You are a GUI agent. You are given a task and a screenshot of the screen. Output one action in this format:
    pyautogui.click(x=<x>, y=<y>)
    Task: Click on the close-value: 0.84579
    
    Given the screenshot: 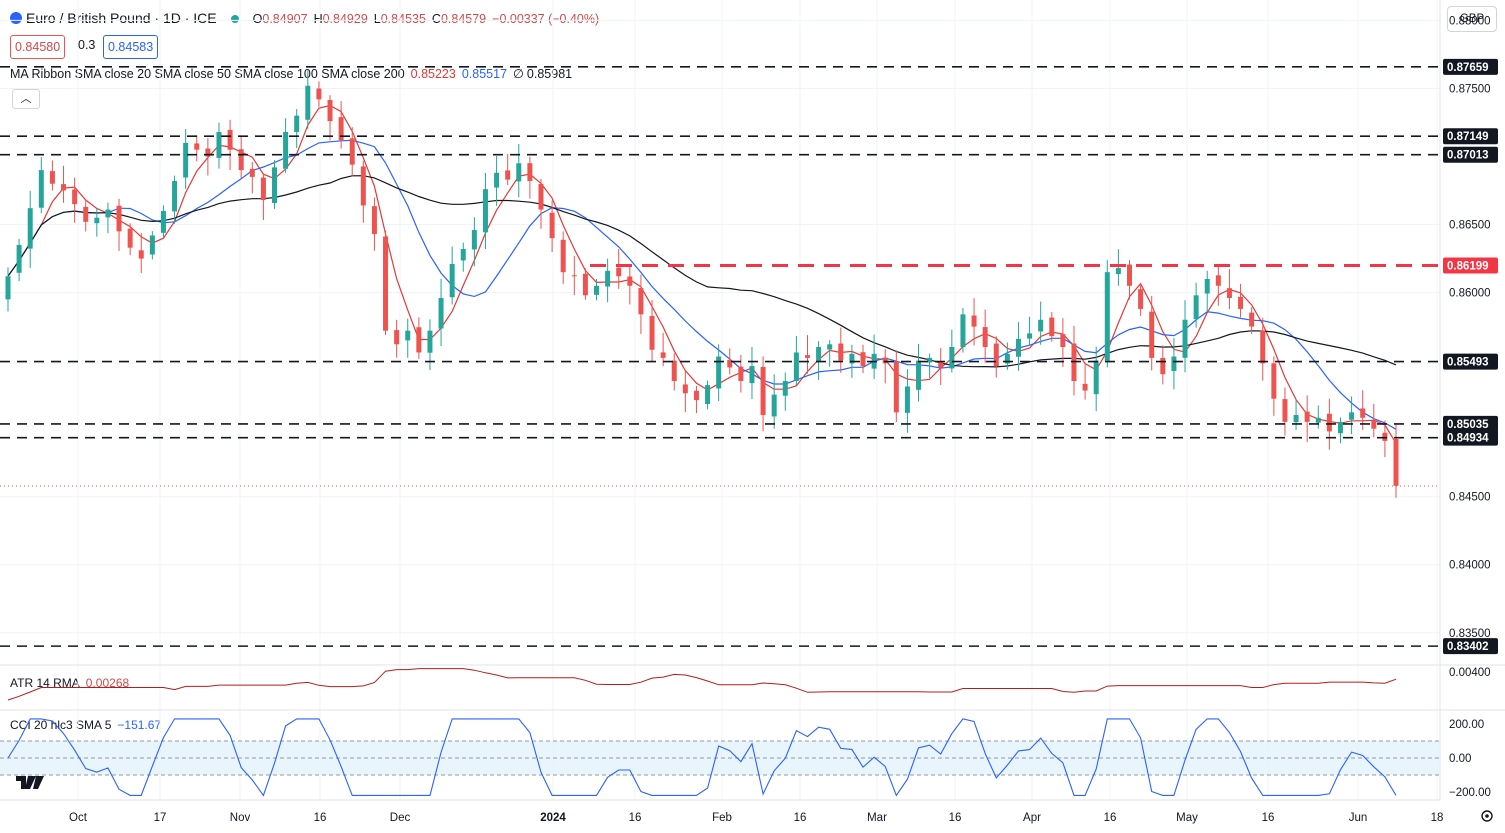 What is the action you would take?
    pyautogui.click(x=463, y=19)
    